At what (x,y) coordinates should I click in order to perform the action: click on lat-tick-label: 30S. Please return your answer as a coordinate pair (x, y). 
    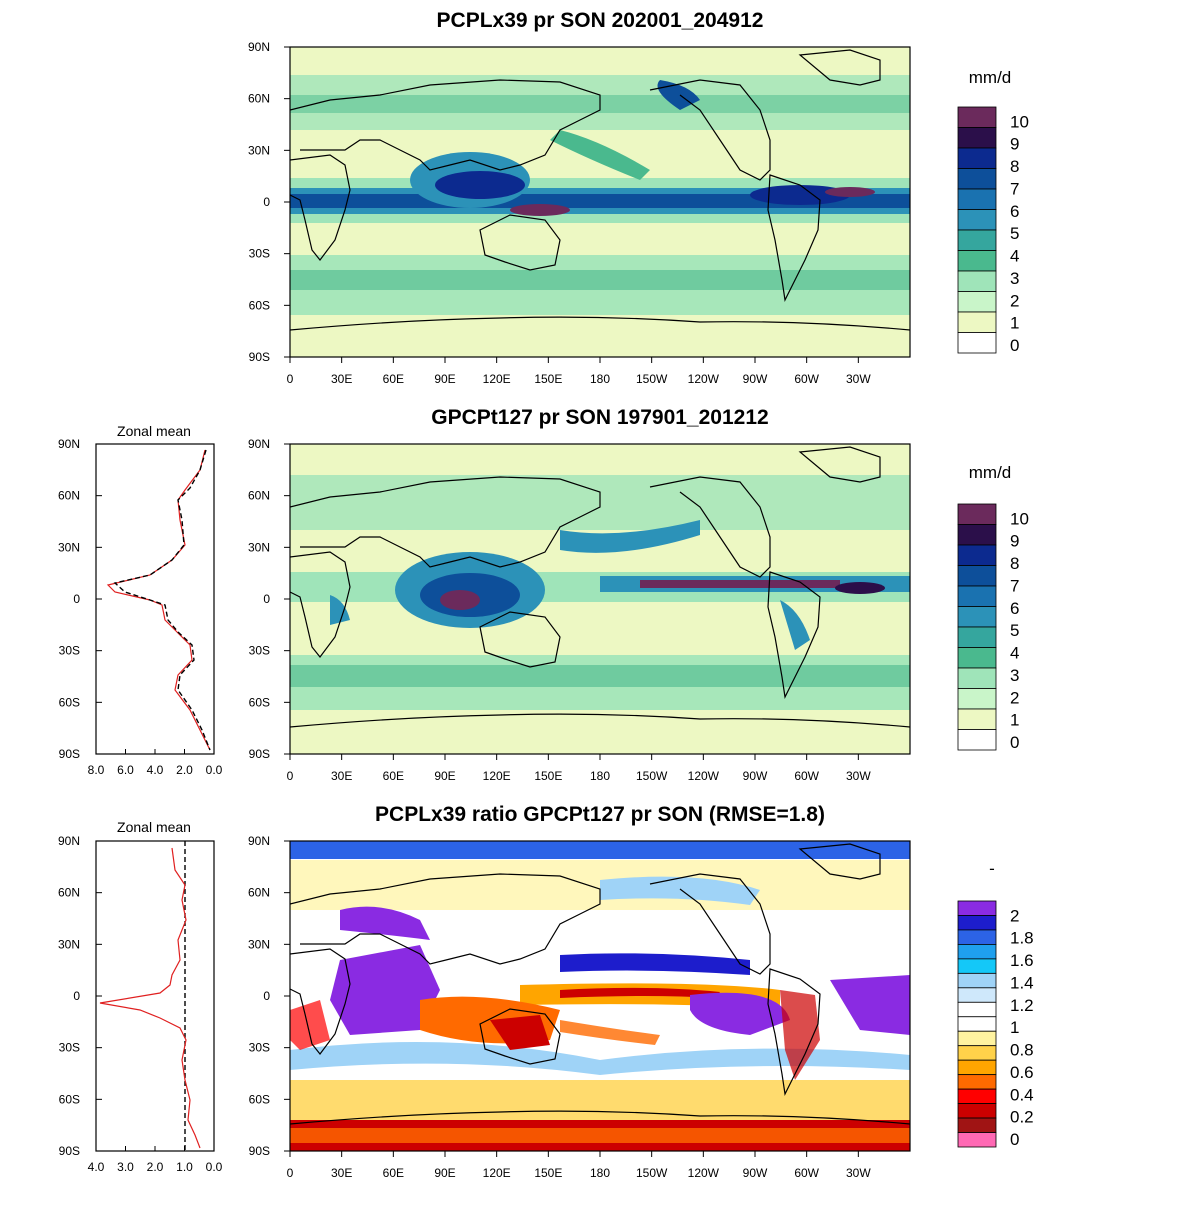
    Looking at the image, I should click on (259, 254).